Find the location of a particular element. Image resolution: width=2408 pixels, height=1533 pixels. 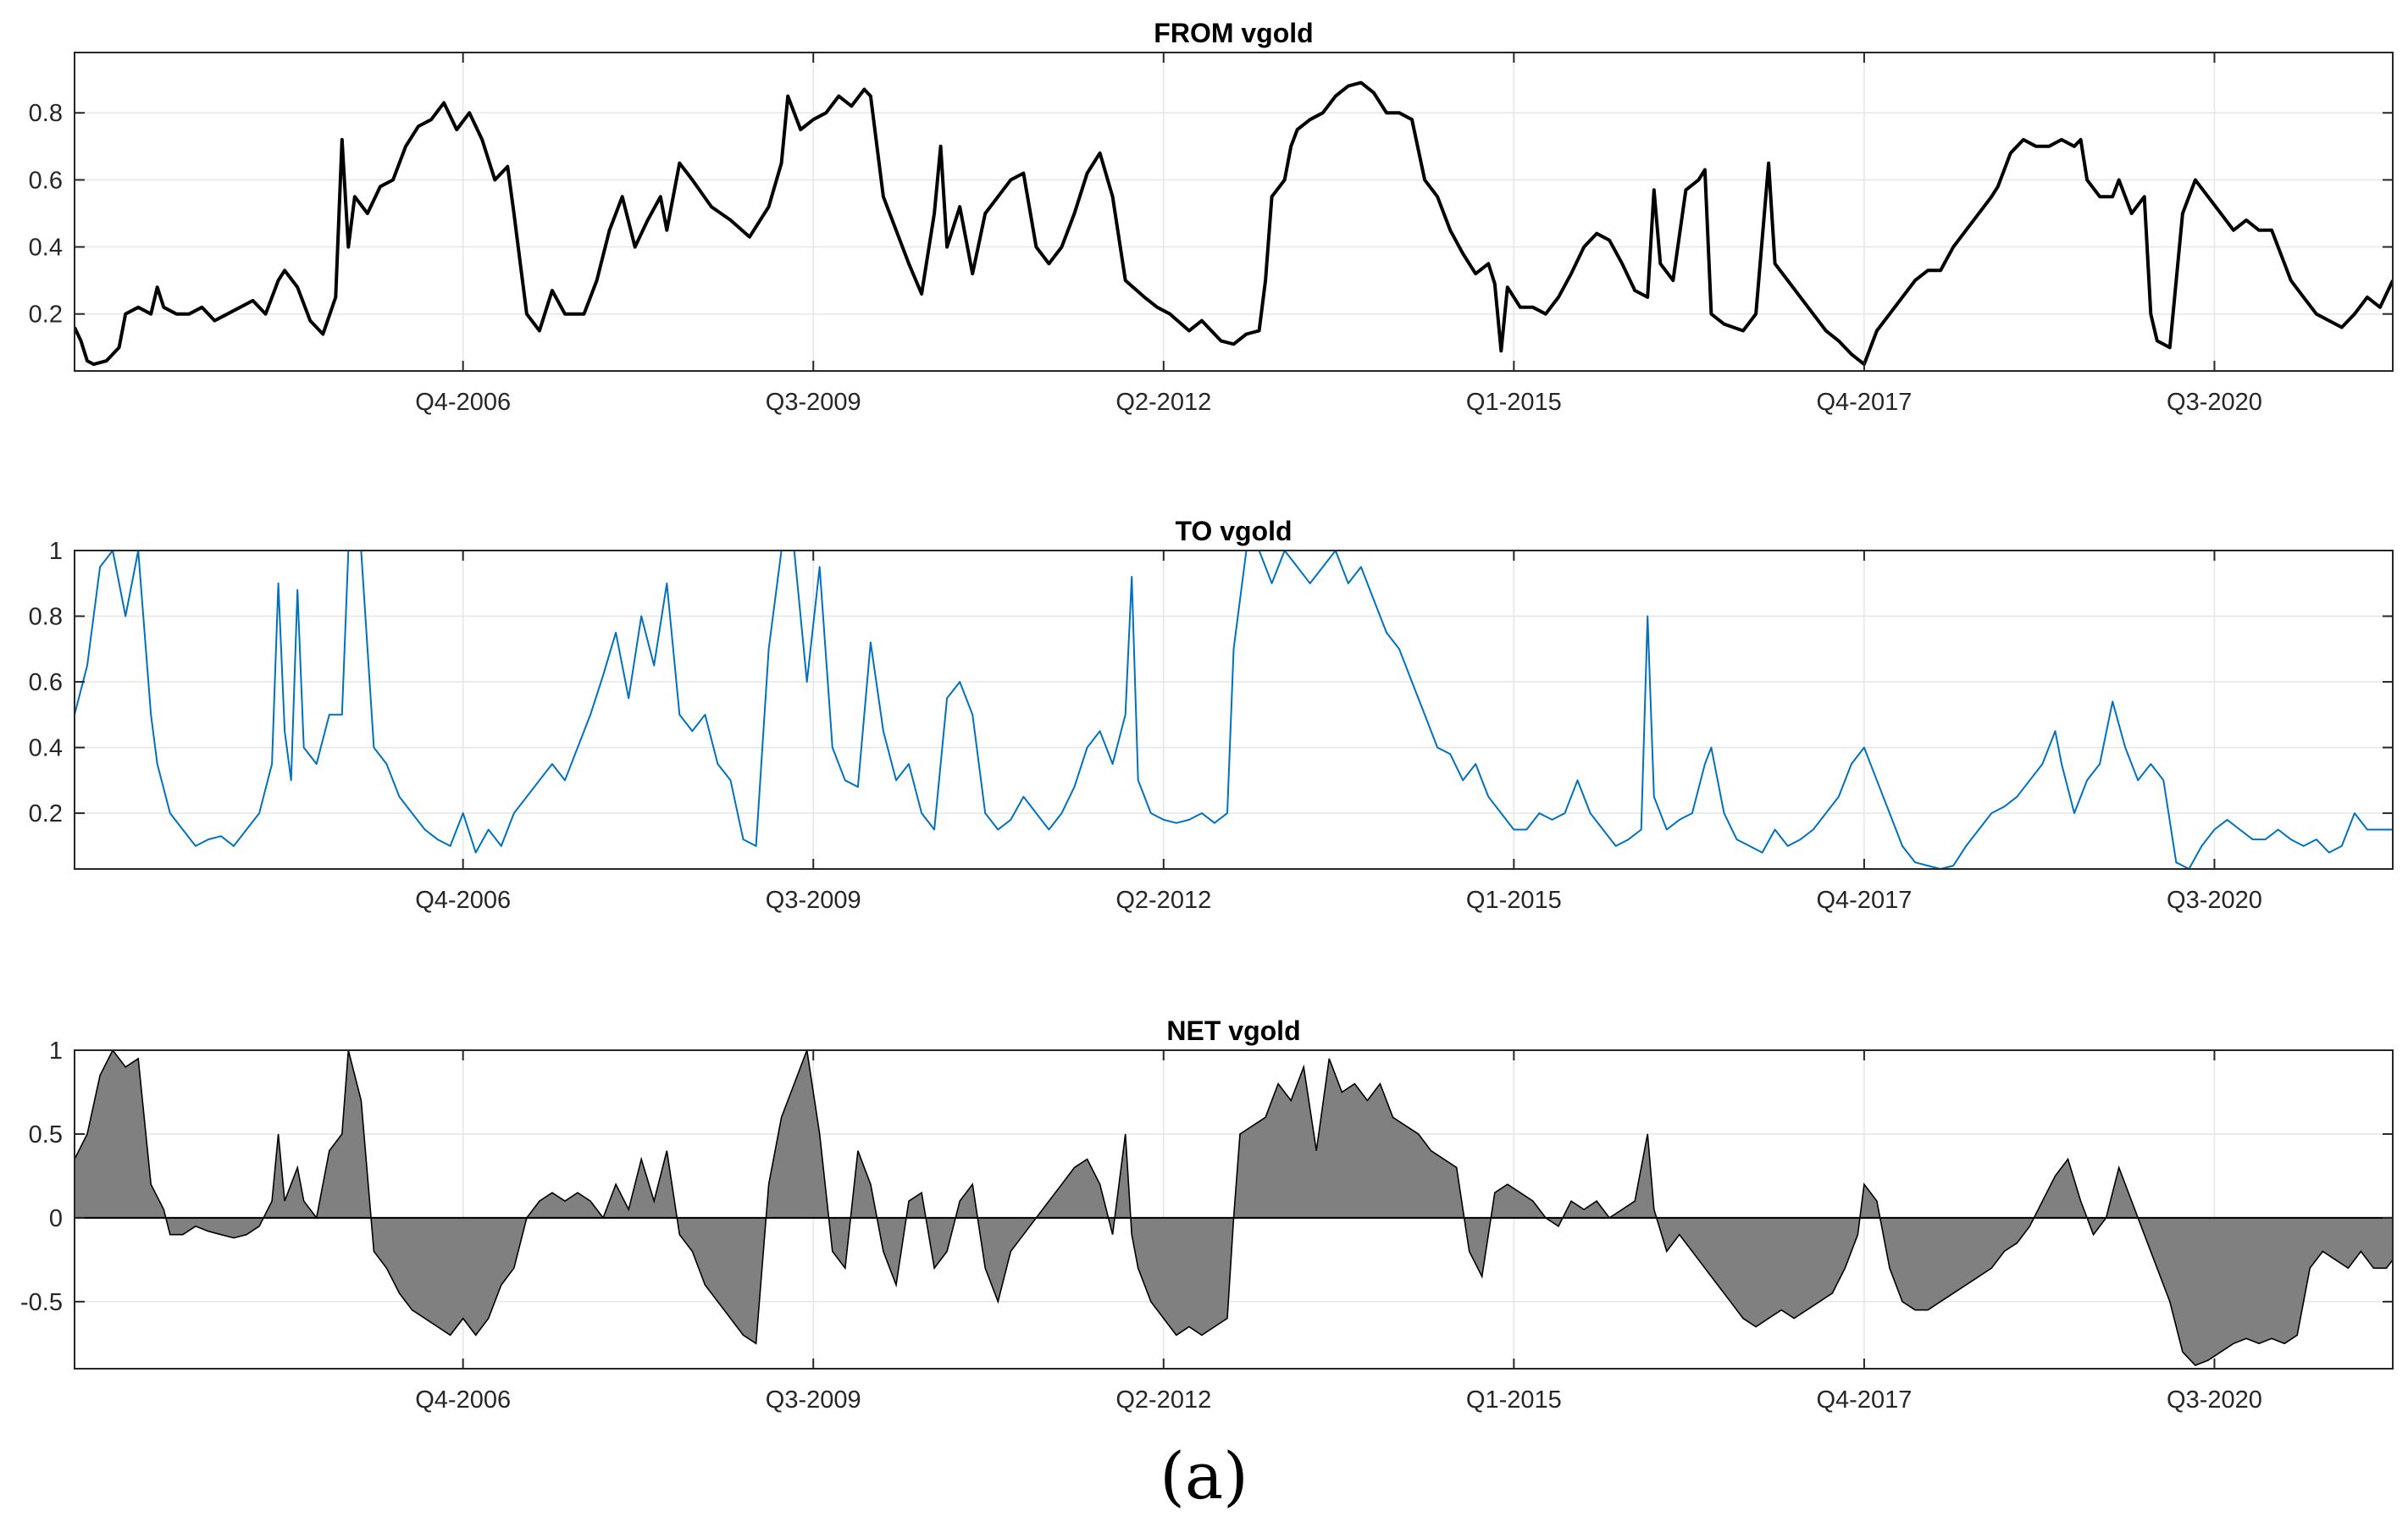

y-tick-label: 0 is located at coordinates (56, 1218).